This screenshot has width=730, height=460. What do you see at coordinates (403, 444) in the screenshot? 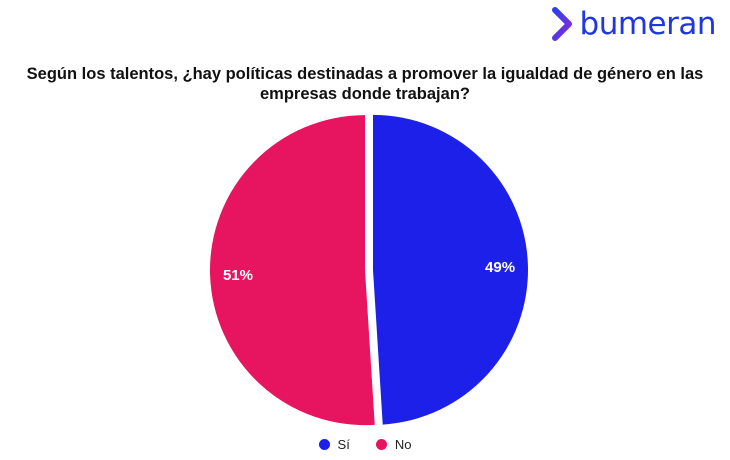
I see `legend-label-no: No` at bounding box center [403, 444].